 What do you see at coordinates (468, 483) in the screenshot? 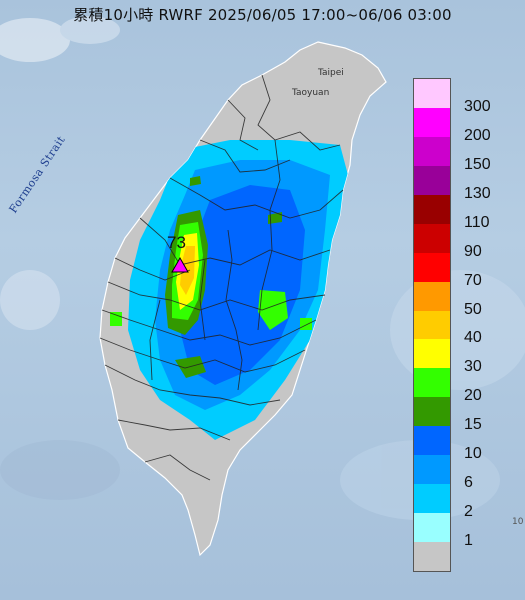
I see `legend-label: 6` at bounding box center [468, 483].